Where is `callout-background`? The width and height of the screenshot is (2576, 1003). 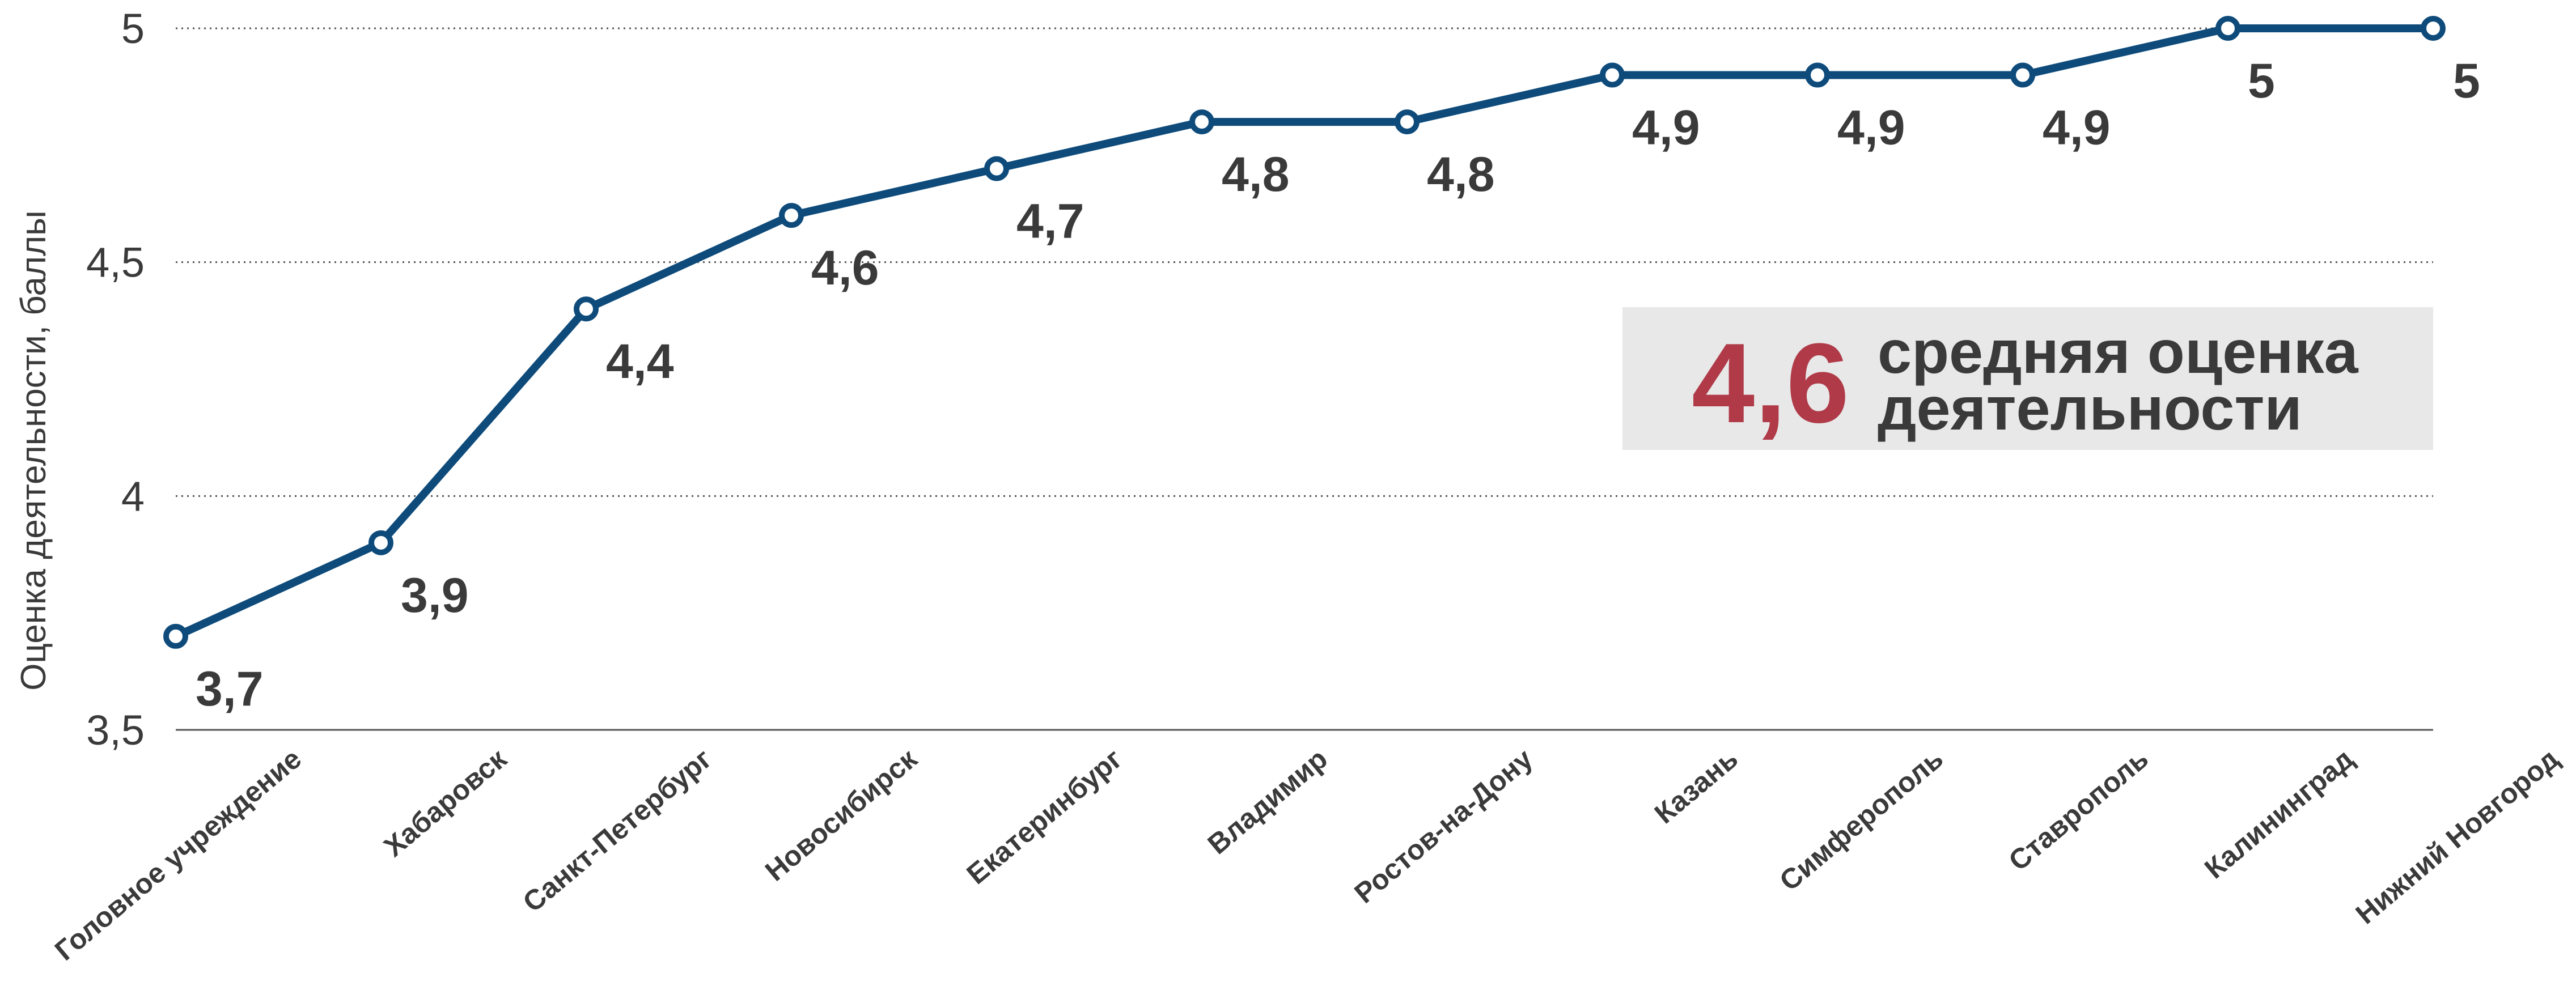
callout-background is located at coordinates (2028, 378).